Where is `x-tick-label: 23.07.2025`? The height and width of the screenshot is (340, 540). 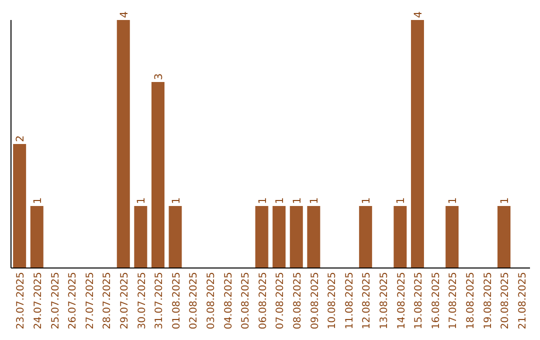
x-tick-label: 23.07.2025 is located at coordinates (21, 301).